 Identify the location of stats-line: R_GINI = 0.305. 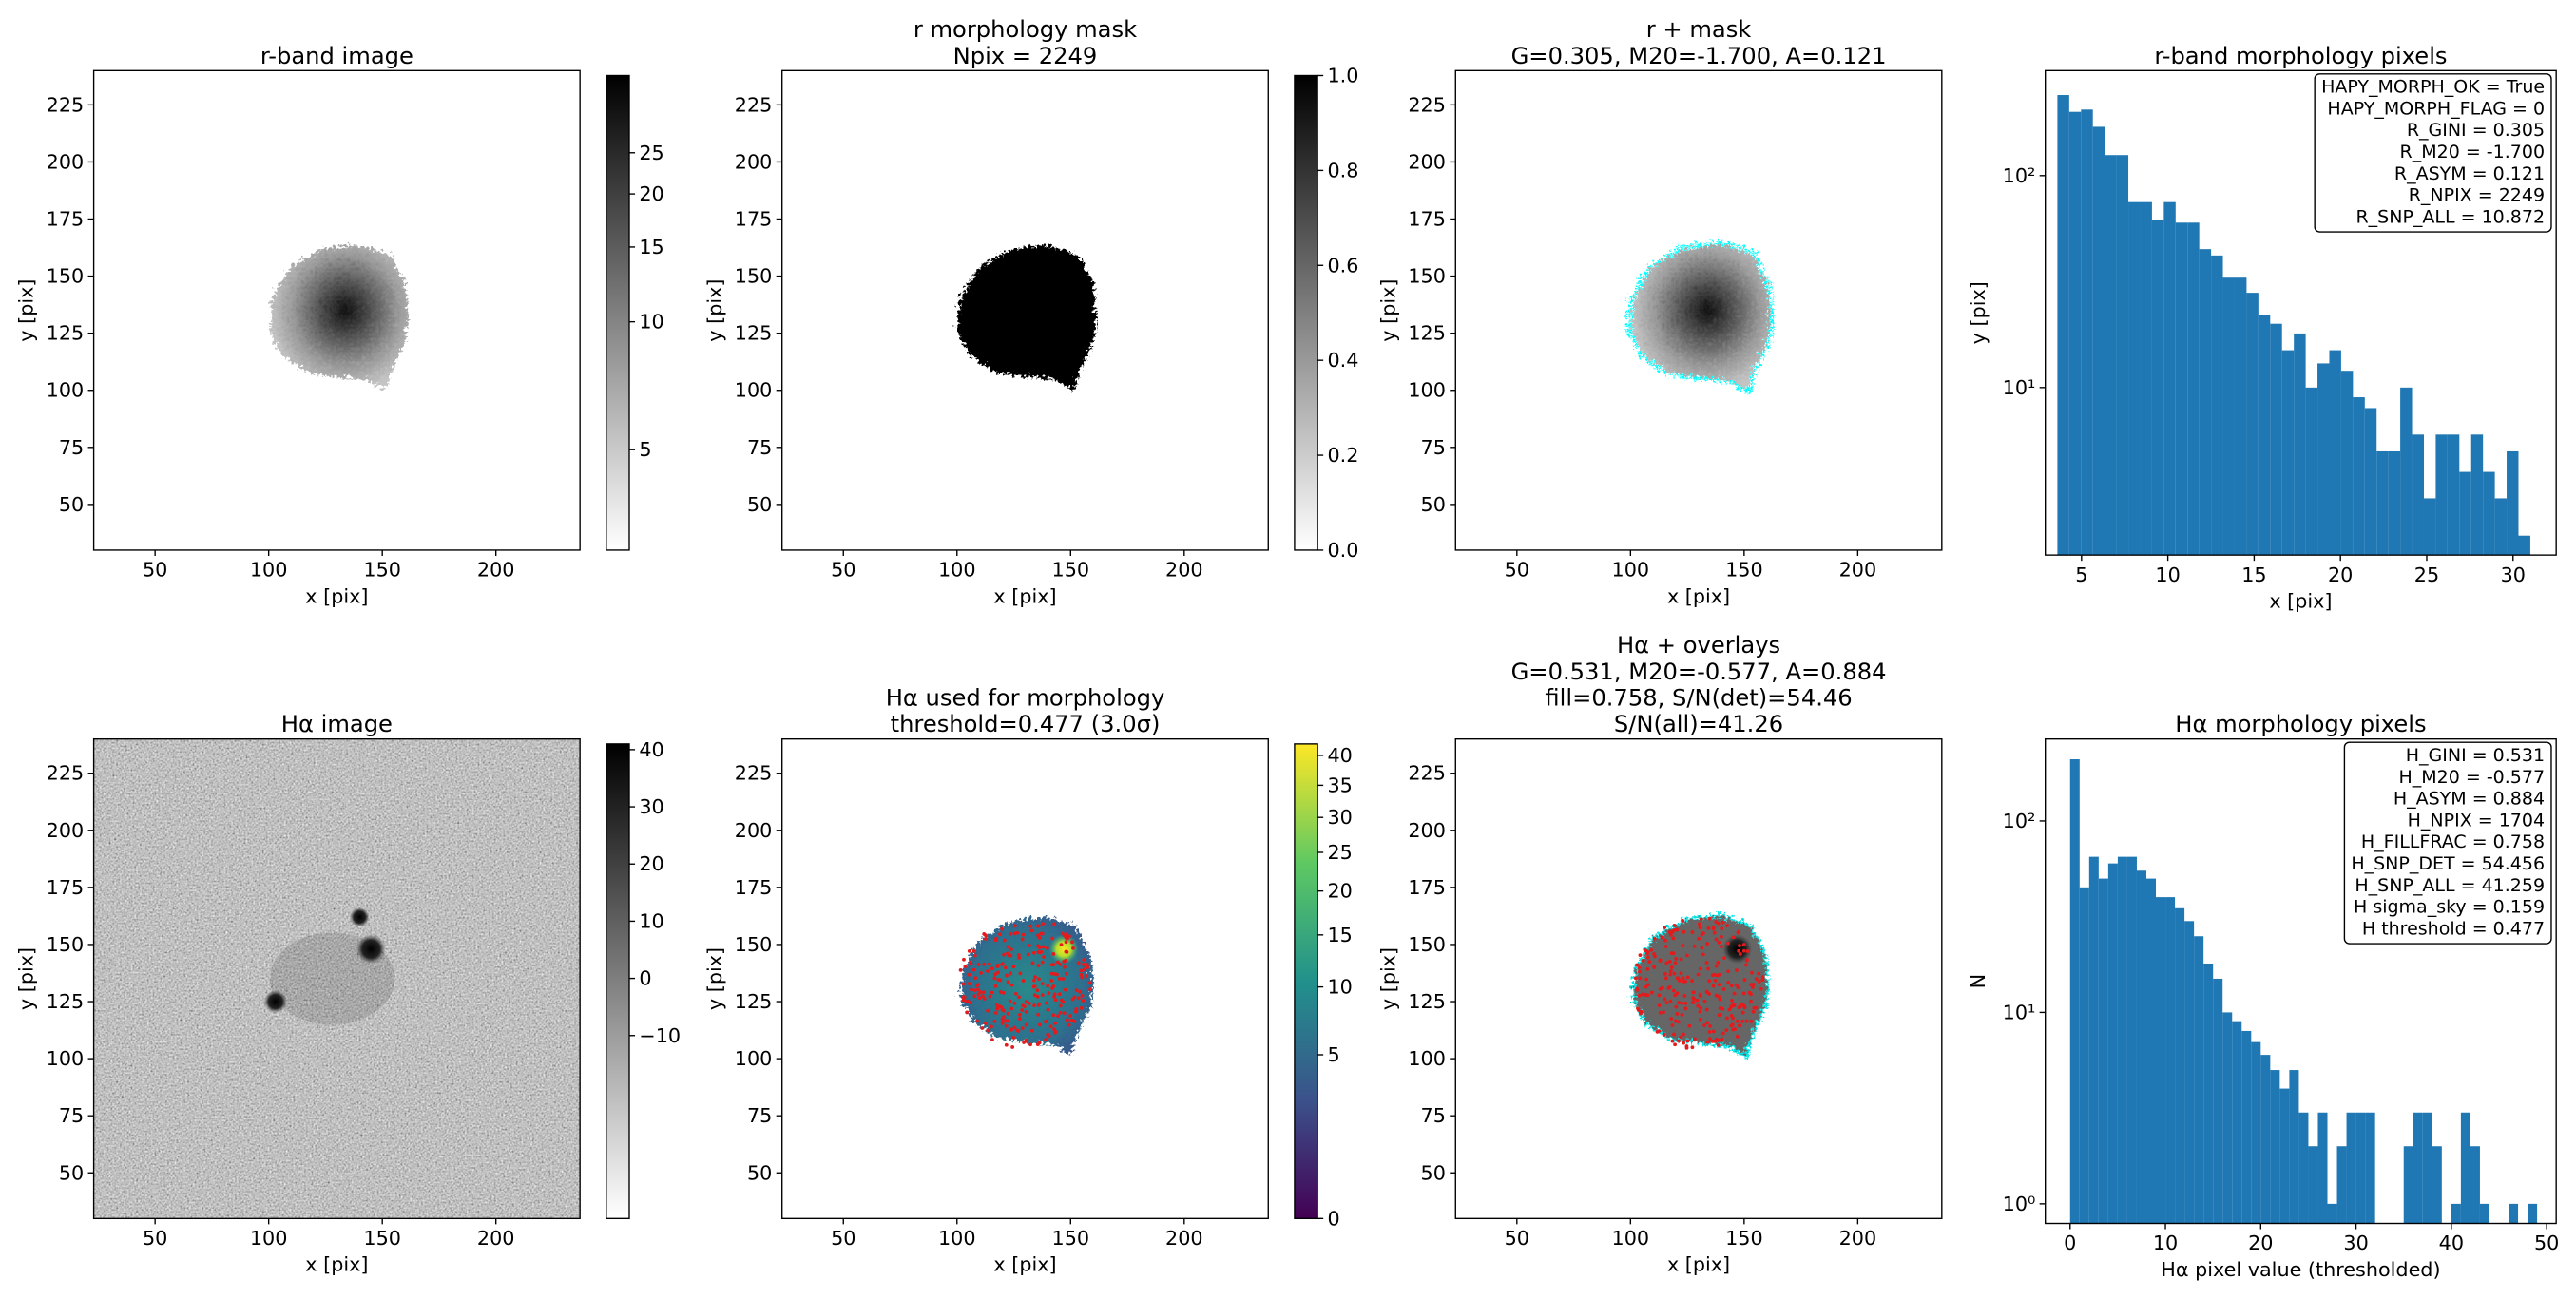
(2476, 131).